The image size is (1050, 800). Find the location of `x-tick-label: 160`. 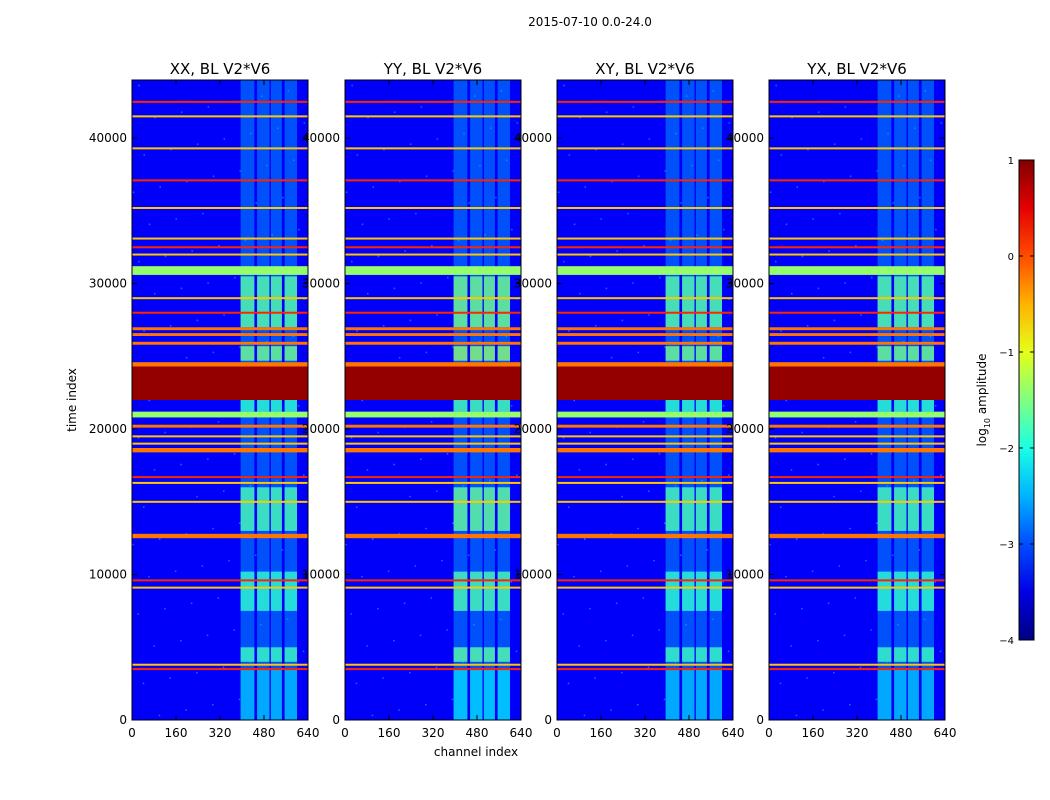

x-tick-label: 160 is located at coordinates (389, 733).